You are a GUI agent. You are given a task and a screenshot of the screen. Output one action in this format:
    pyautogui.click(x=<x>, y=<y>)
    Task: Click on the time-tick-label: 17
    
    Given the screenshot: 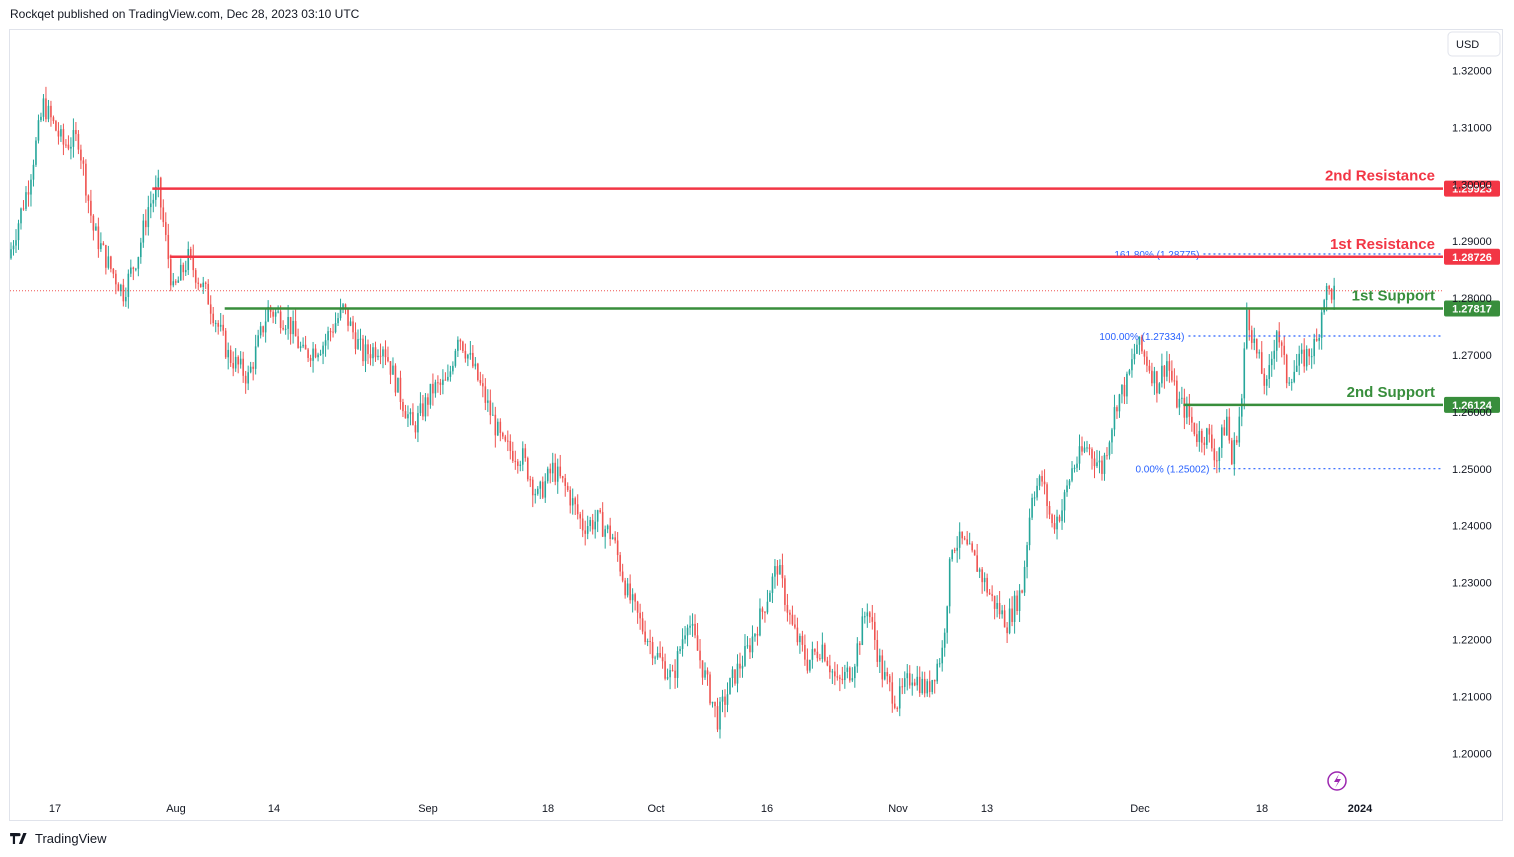 What is the action you would take?
    pyautogui.click(x=55, y=809)
    